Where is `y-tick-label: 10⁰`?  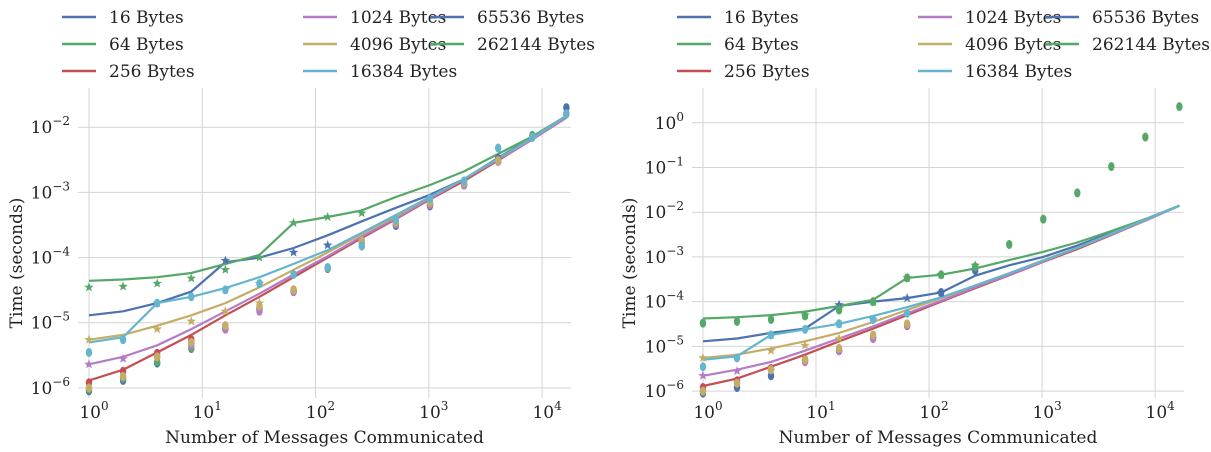 y-tick-label: 10⁰ is located at coordinates (669, 122).